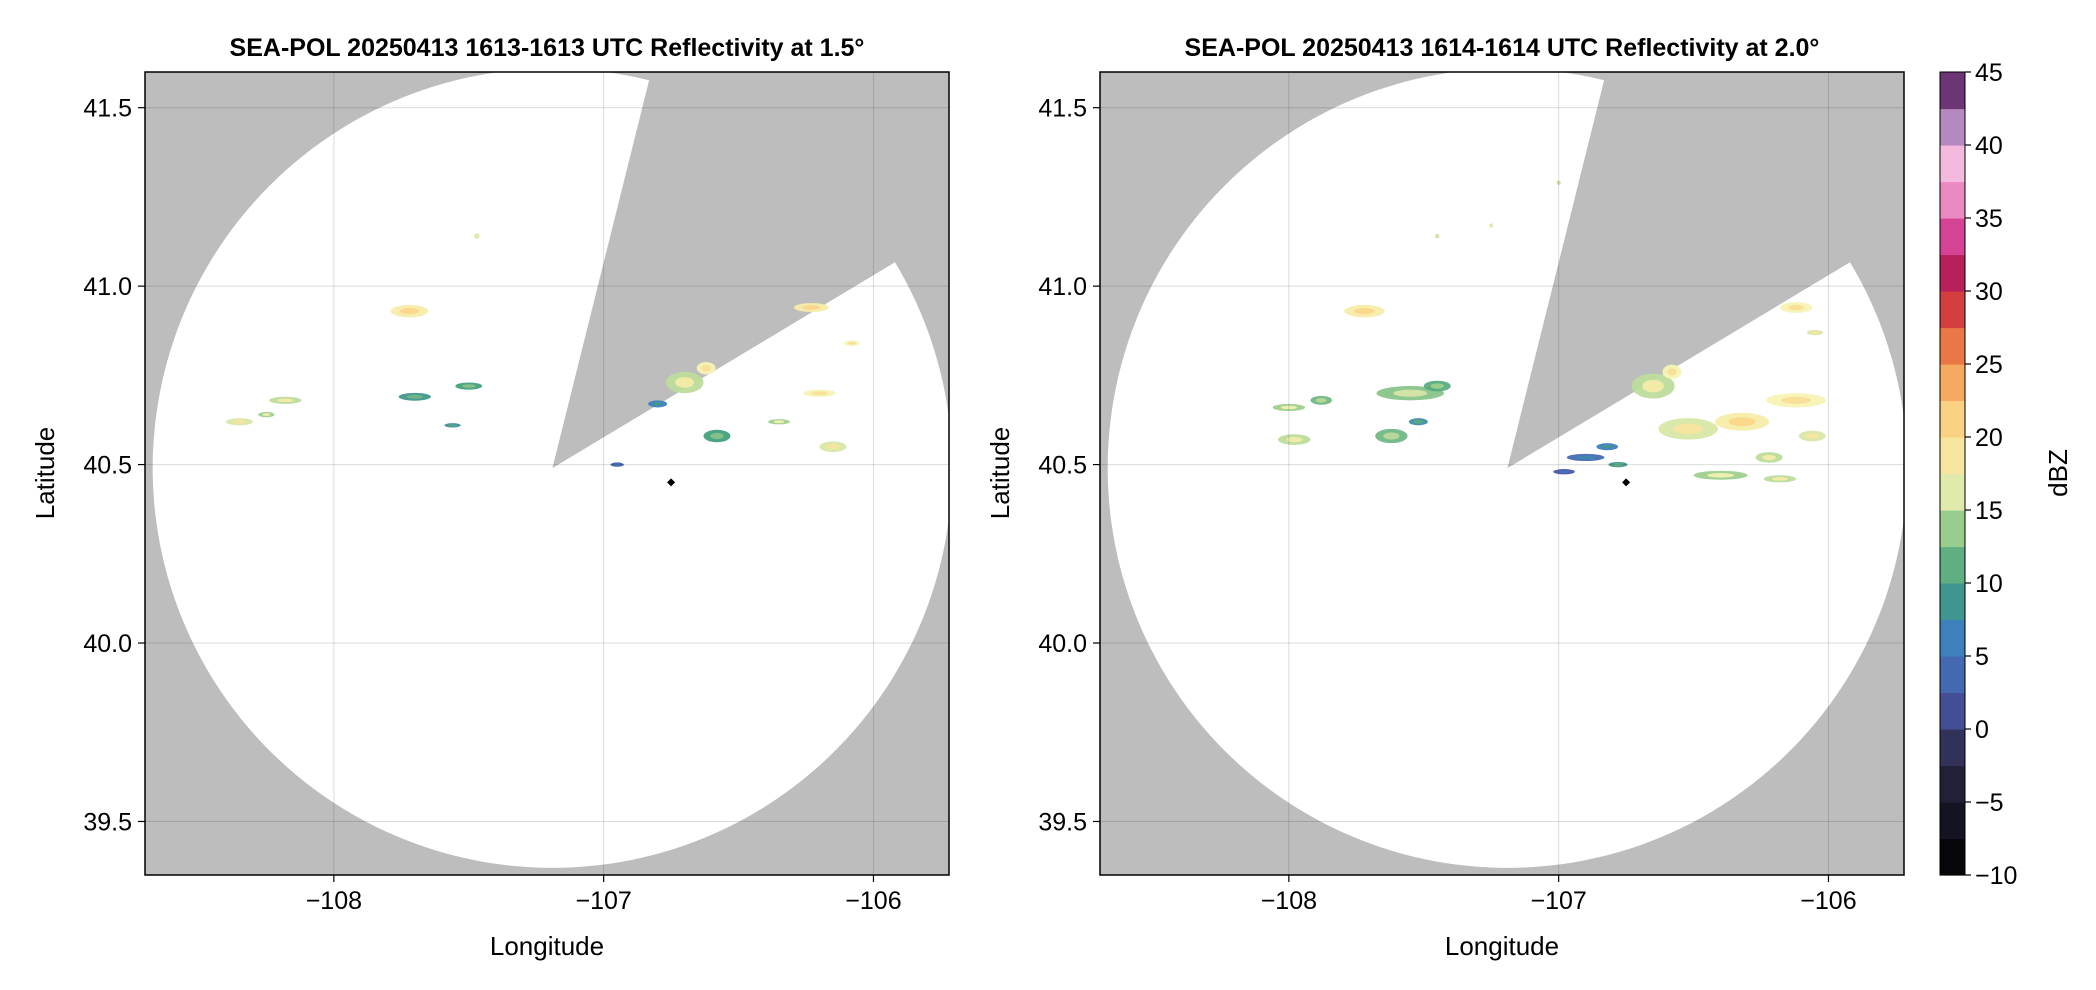 The image size is (2096, 990). What do you see at coordinates (1000, 473) in the screenshot?
I see `right-y-axis-label: Latitude` at bounding box center [1000, 473].